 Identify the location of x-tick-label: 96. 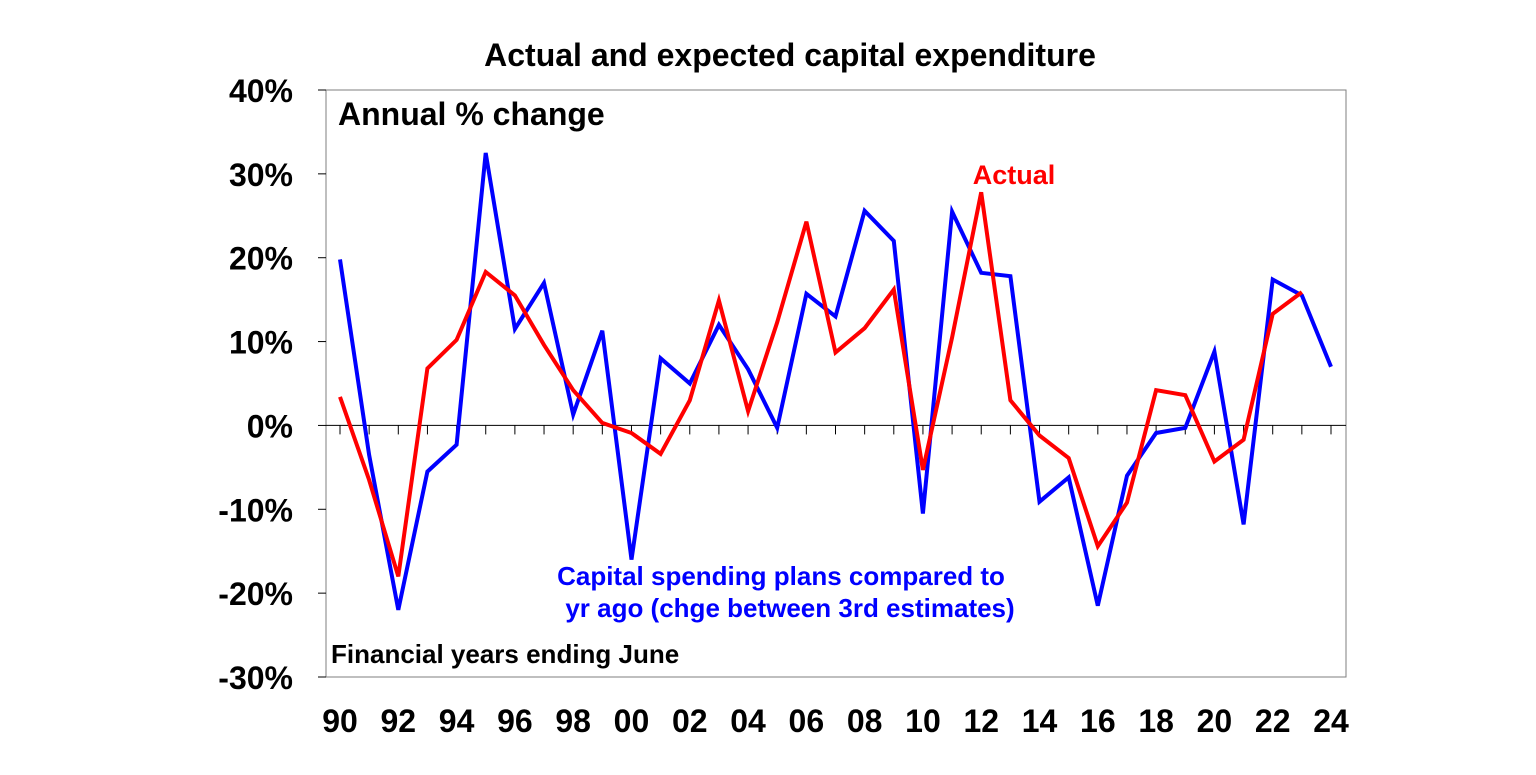
(515, 721).